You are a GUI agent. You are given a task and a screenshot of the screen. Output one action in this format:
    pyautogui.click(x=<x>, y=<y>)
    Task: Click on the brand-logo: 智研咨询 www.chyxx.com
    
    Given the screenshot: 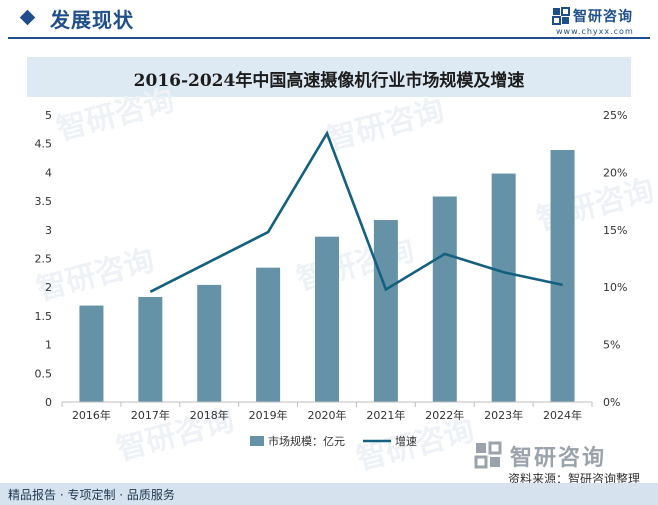 What is the action you would take?
    pyautogui.click(x=600, y=21)
    